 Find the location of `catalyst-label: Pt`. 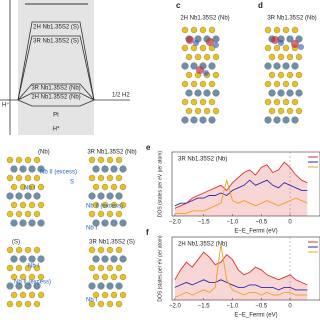

catalyst-label: Pt is located at coordinates (56, 116).